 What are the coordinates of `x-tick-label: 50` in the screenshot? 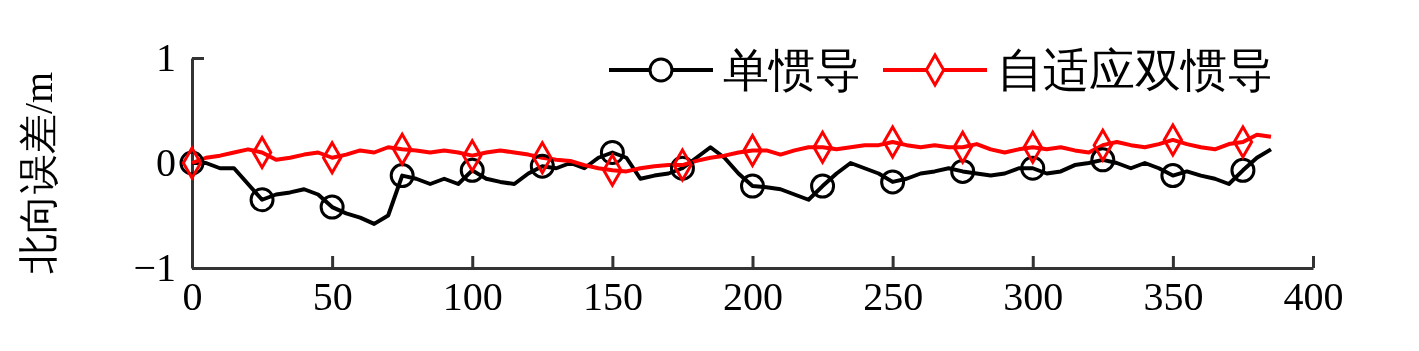 It's located at (332, 297).